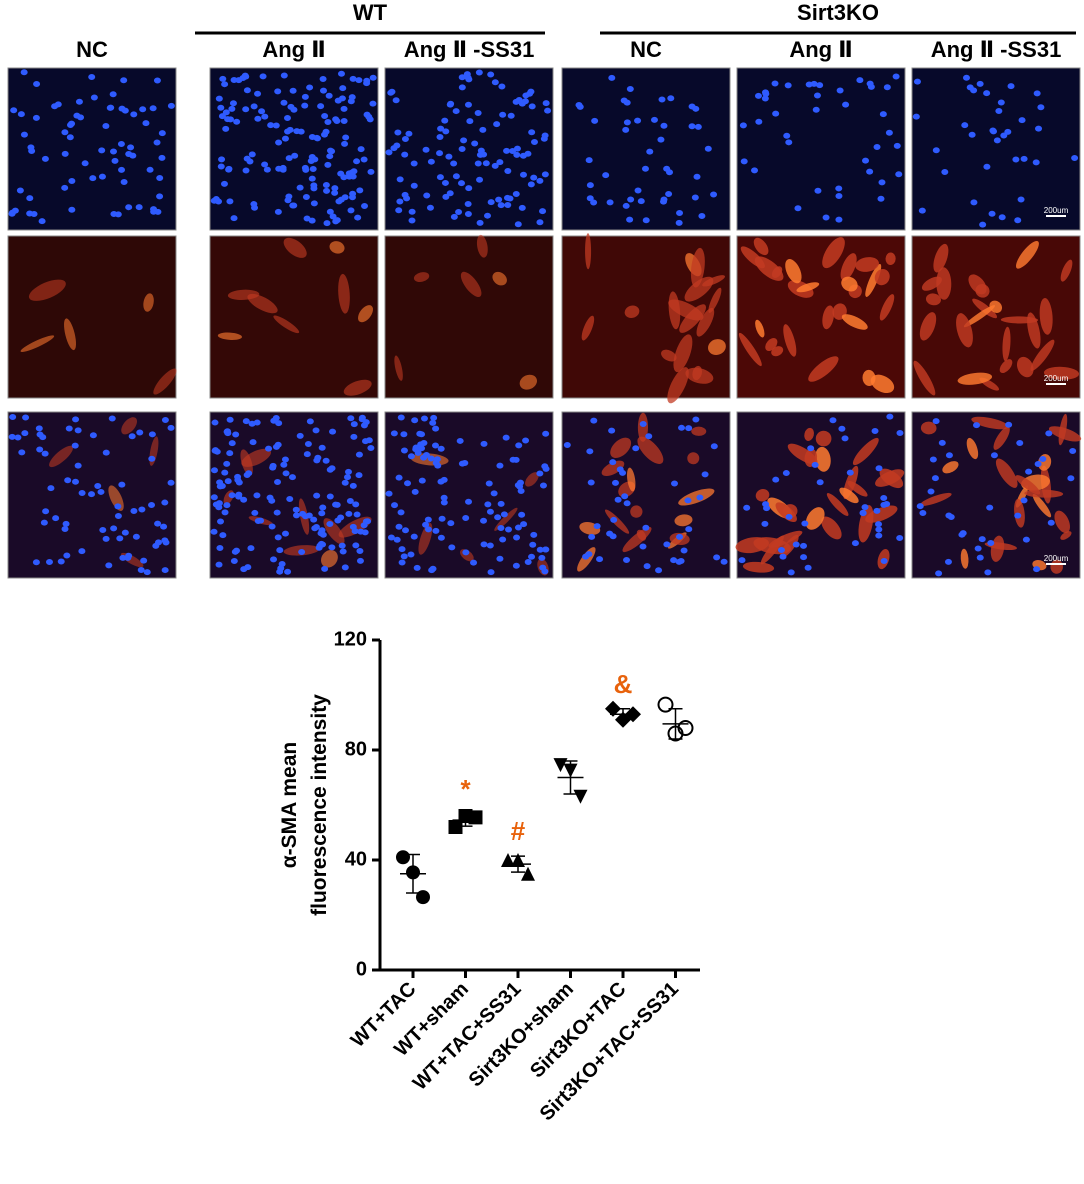 The image size is (1084, 1184). I want to click on y-tick-label: 0, so click(361, 969).